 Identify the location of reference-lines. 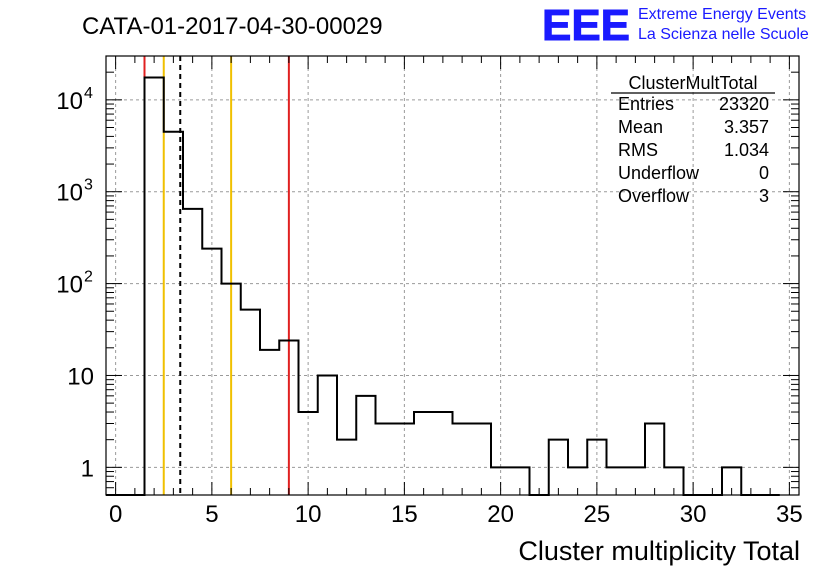
(216, 275).